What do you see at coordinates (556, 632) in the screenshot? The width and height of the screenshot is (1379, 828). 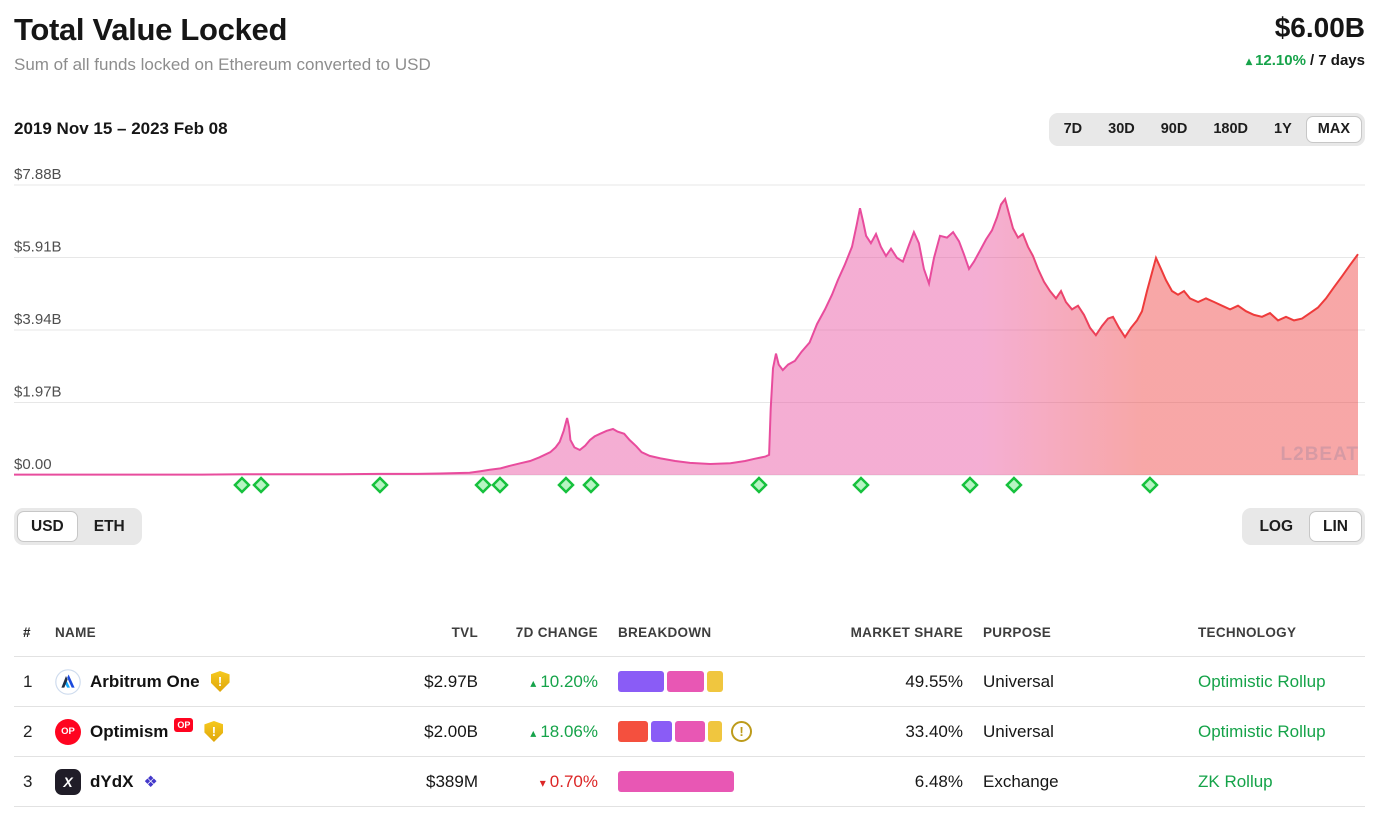 I see `col-header-7d-change: 7D CHANGE` at bounding box center [556, 632].